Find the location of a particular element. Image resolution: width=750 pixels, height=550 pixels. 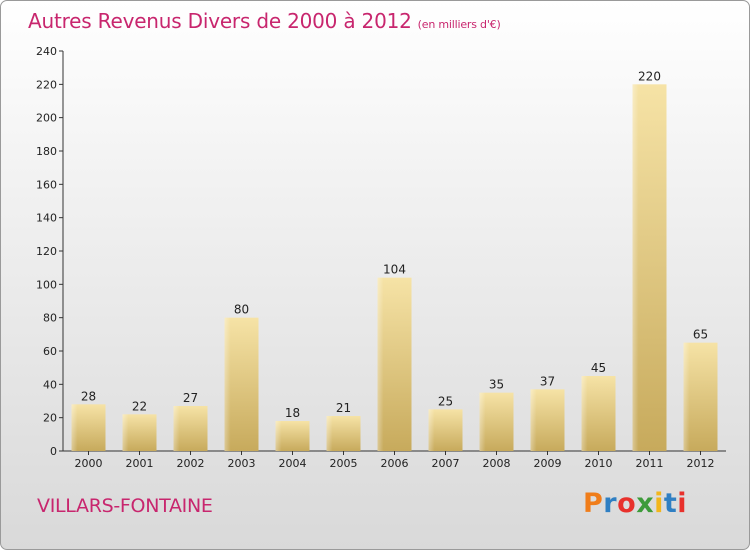

x-tick-label: 2002 is located at coordinates (191, 463).